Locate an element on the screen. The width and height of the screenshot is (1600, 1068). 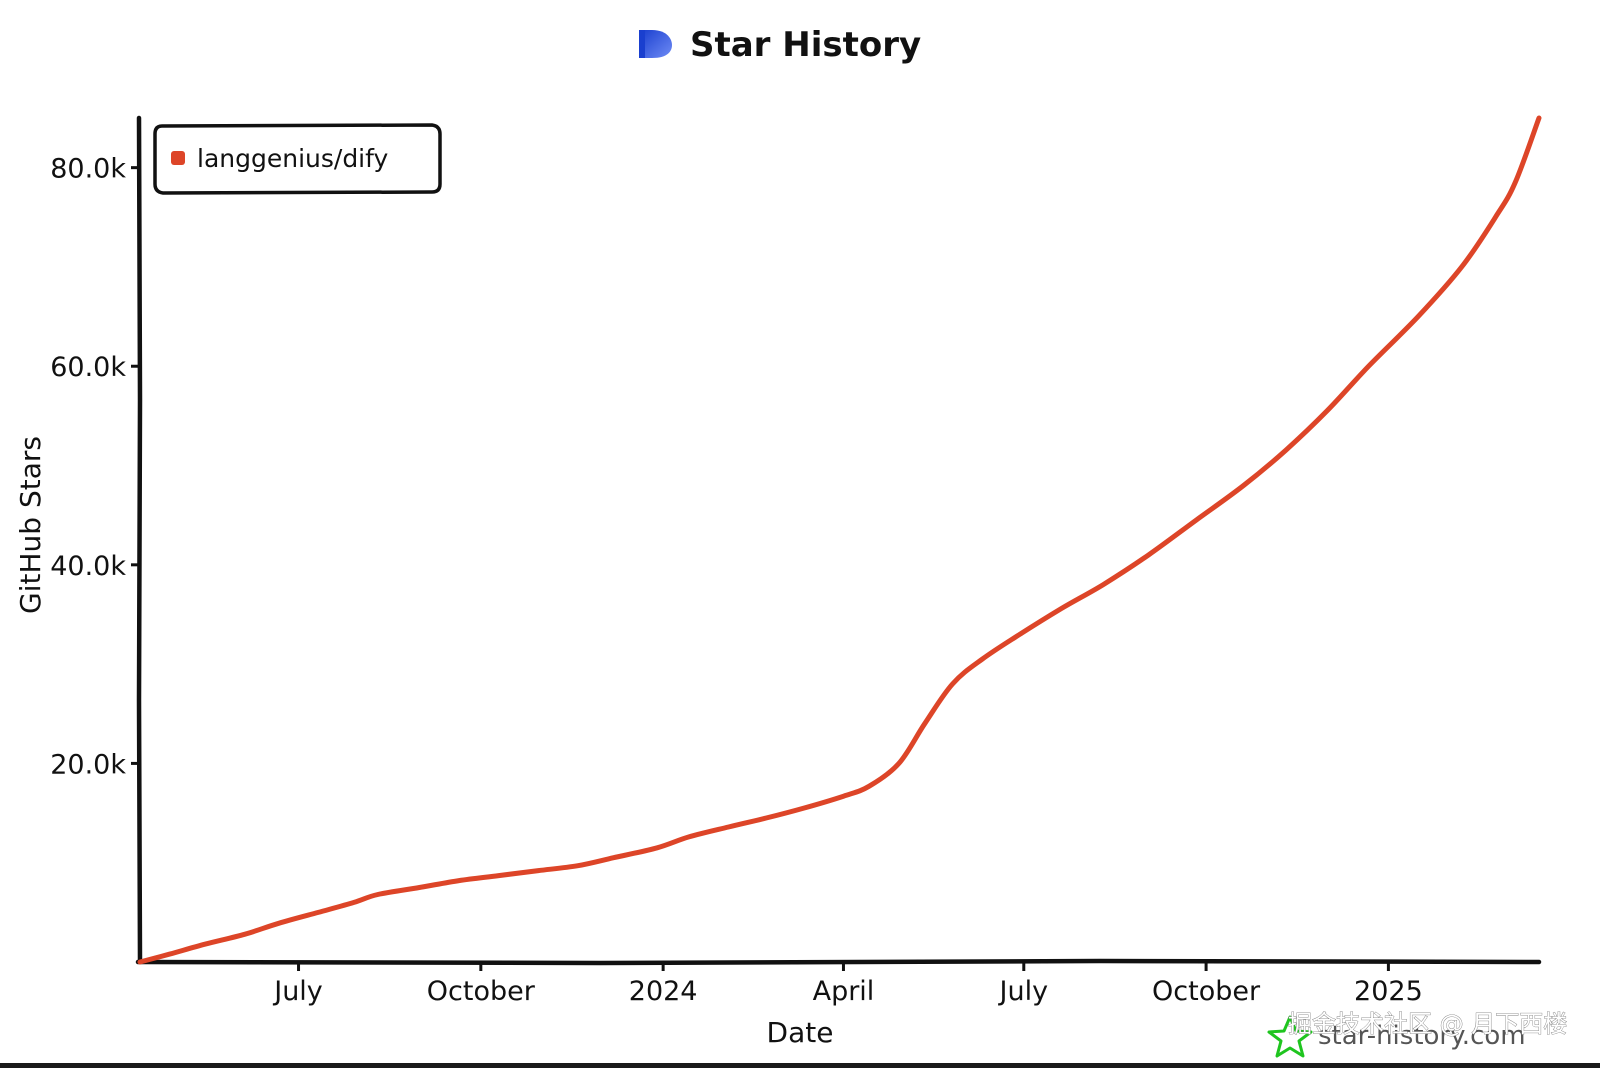
legend: langgenius/dify is located at coordinates (297, 159).